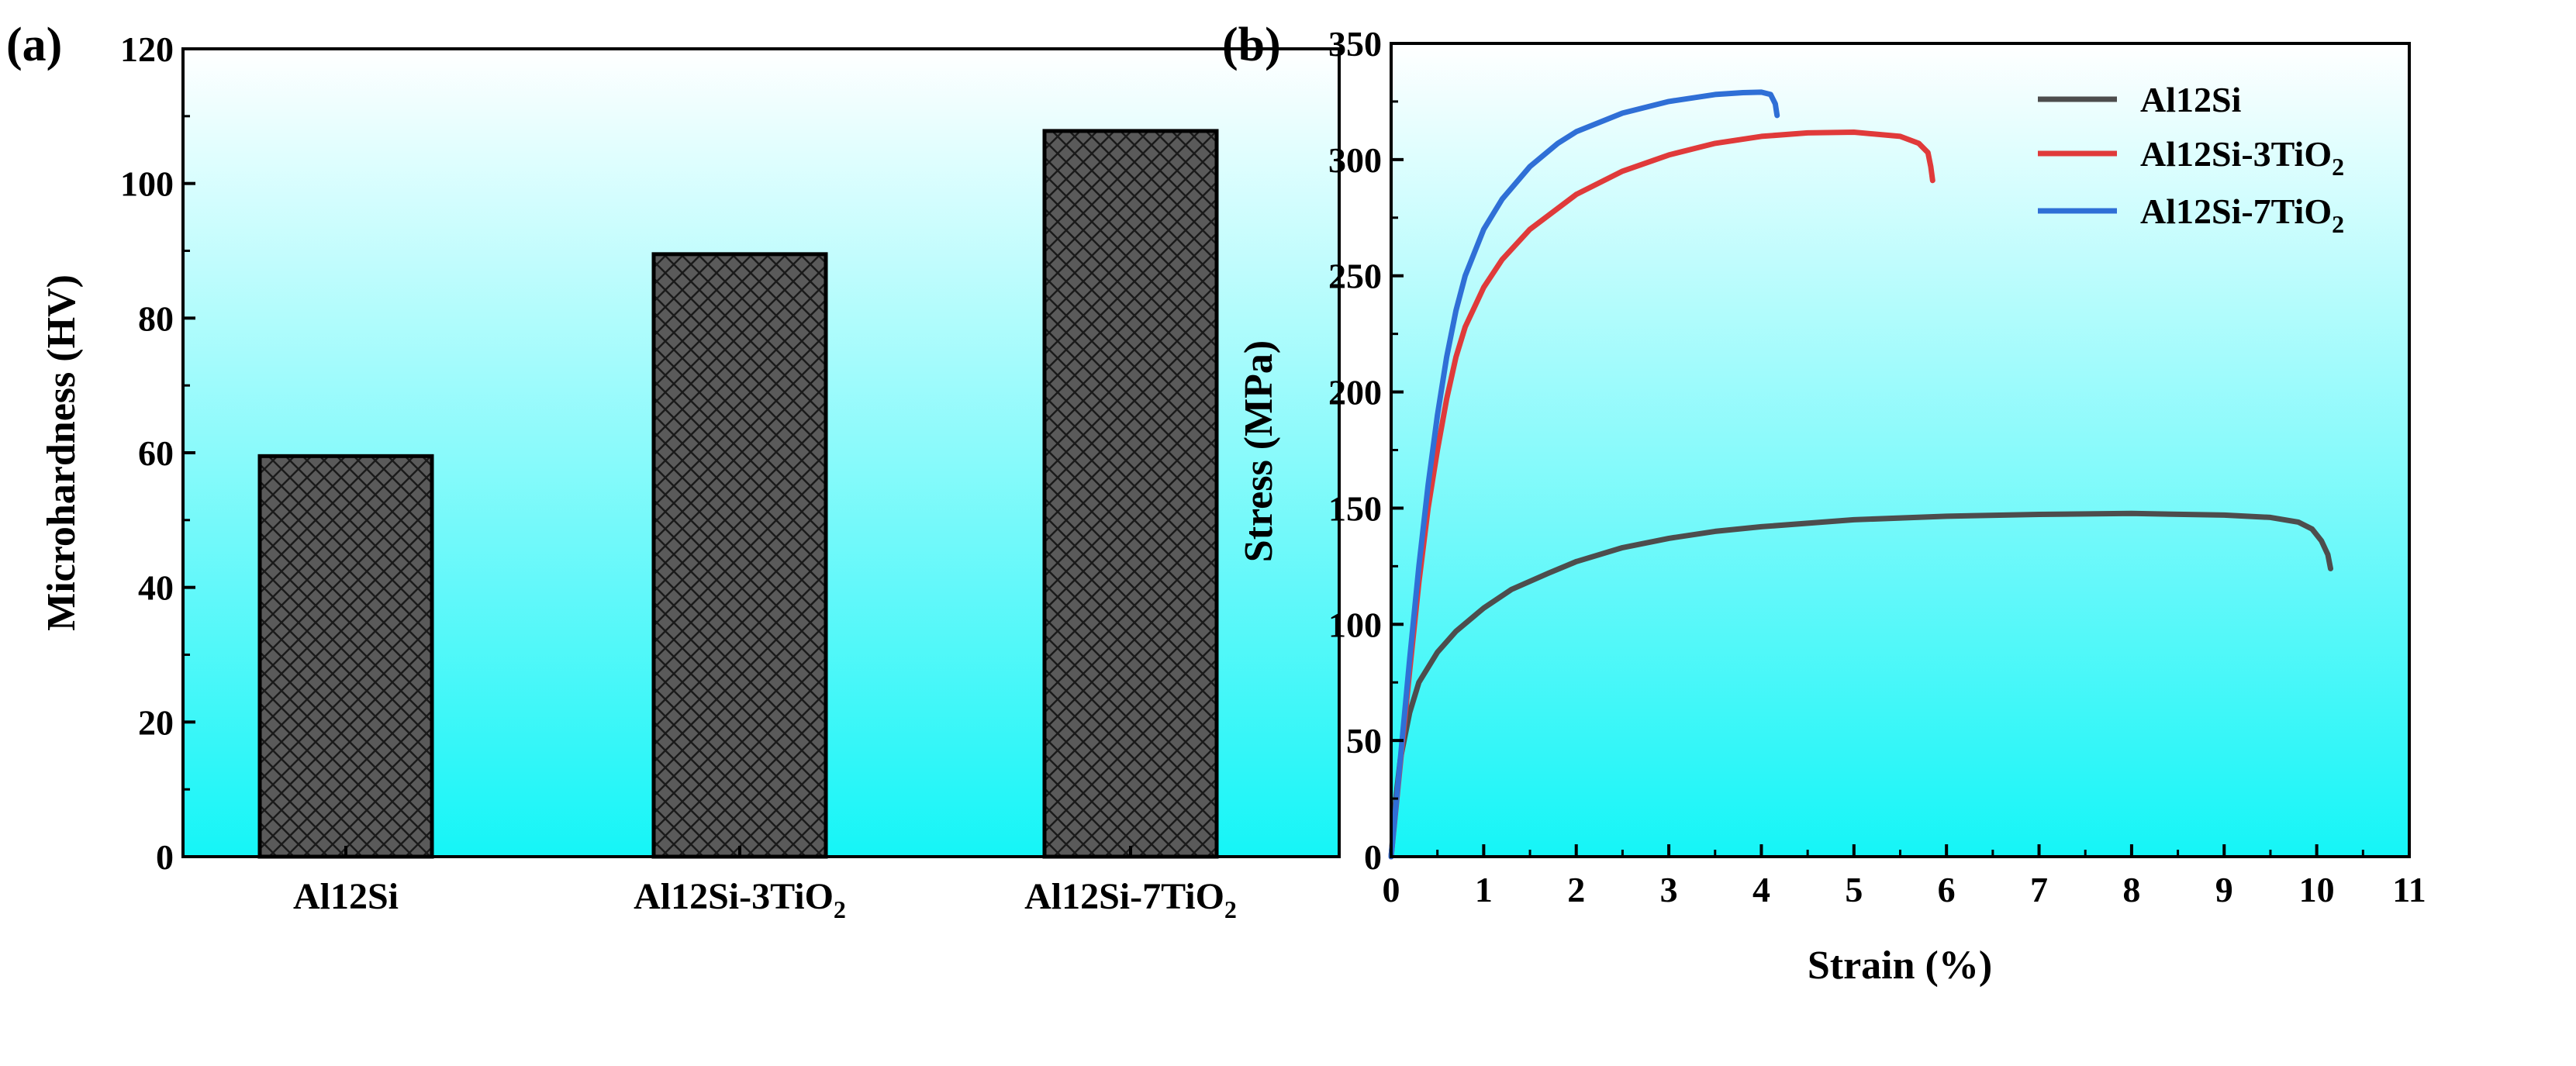  Describe the element at coordinates (1373, 857) in the screenshot. I see `b-ytick-label: 0` at that location.